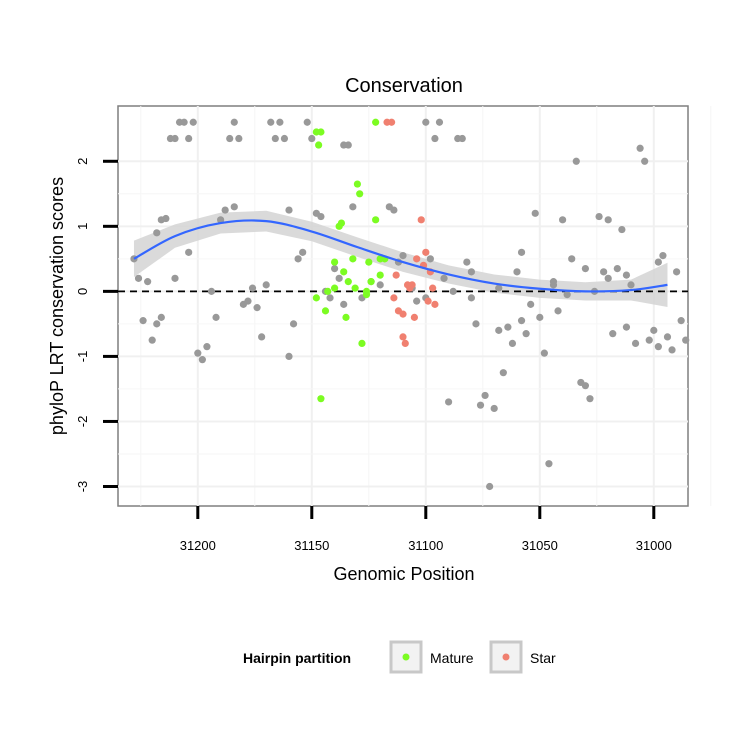  What do you see at coordinates (96, 325) in the screenshot?
I see `y-axis: -3 -2 -1 0 1 2` at bounding box center [96, 325].